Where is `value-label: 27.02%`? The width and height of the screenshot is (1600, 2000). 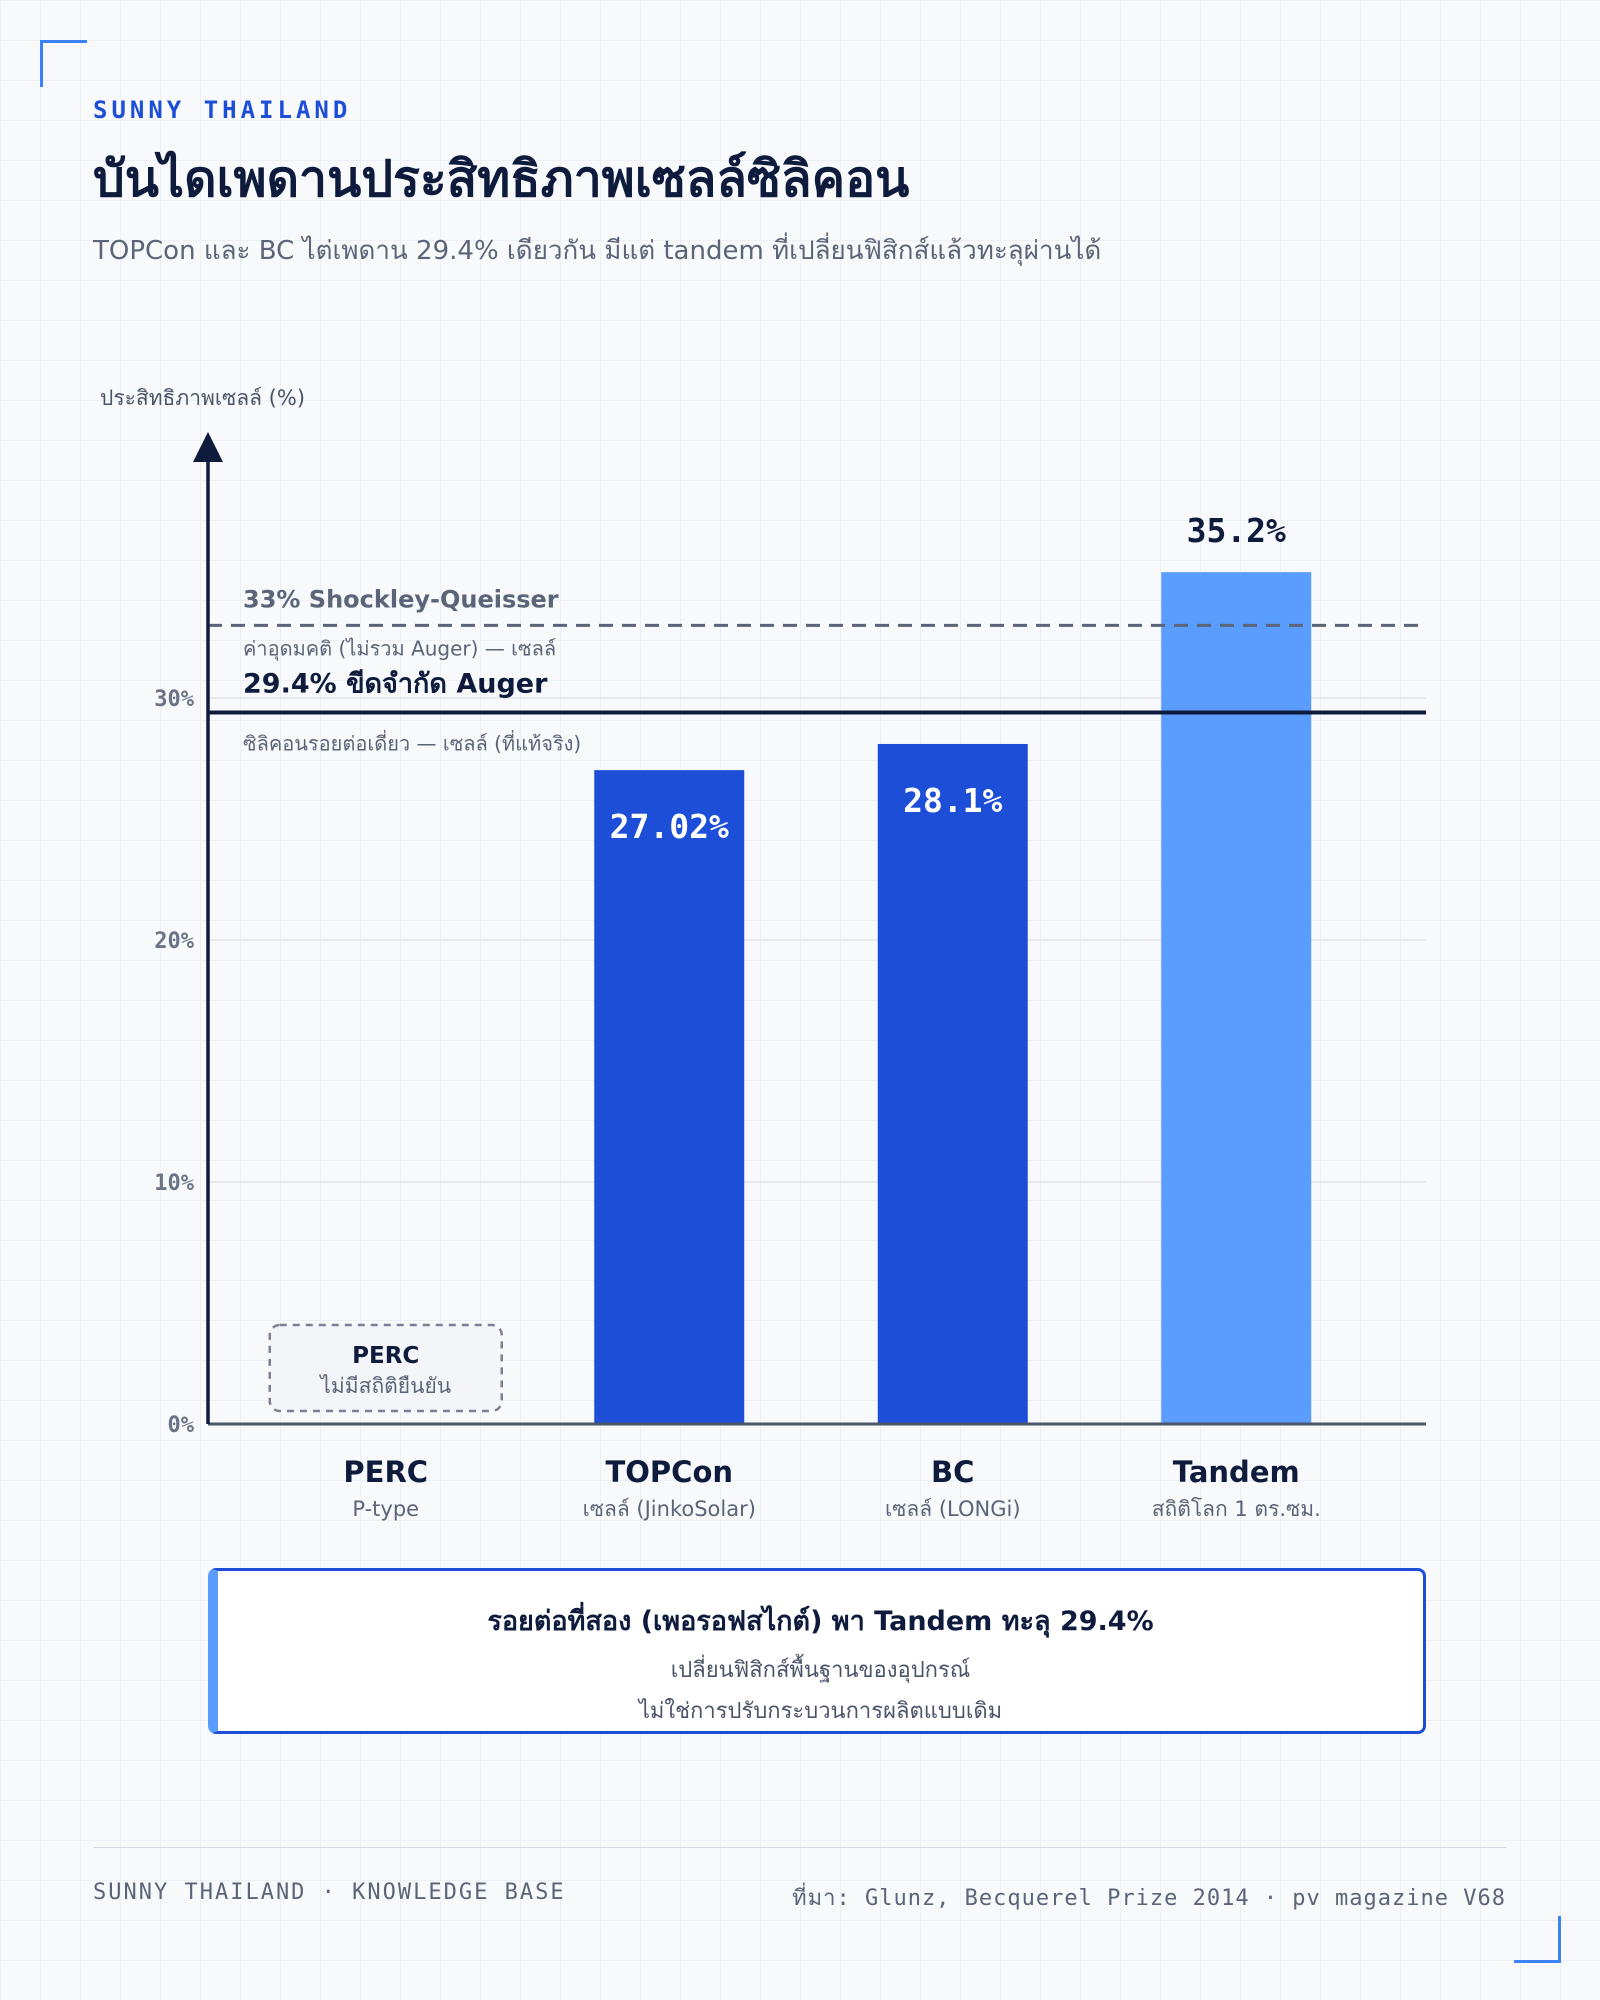
value-label: 27.02% is located at coordinates (669, 826).